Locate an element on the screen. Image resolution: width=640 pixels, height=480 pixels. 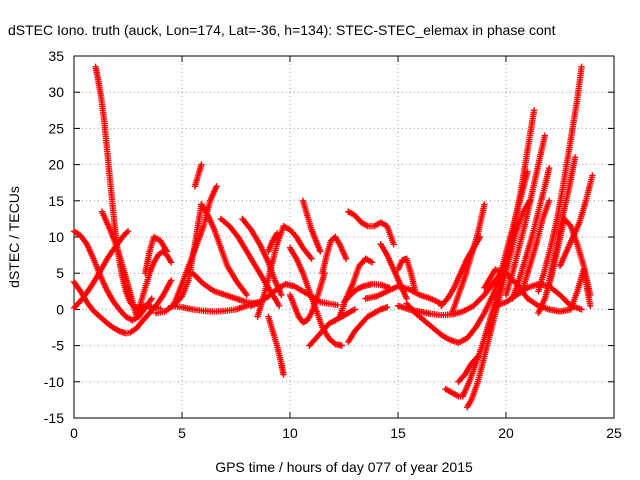
y-tick-label: 35 is located at coordinates (56, 56).